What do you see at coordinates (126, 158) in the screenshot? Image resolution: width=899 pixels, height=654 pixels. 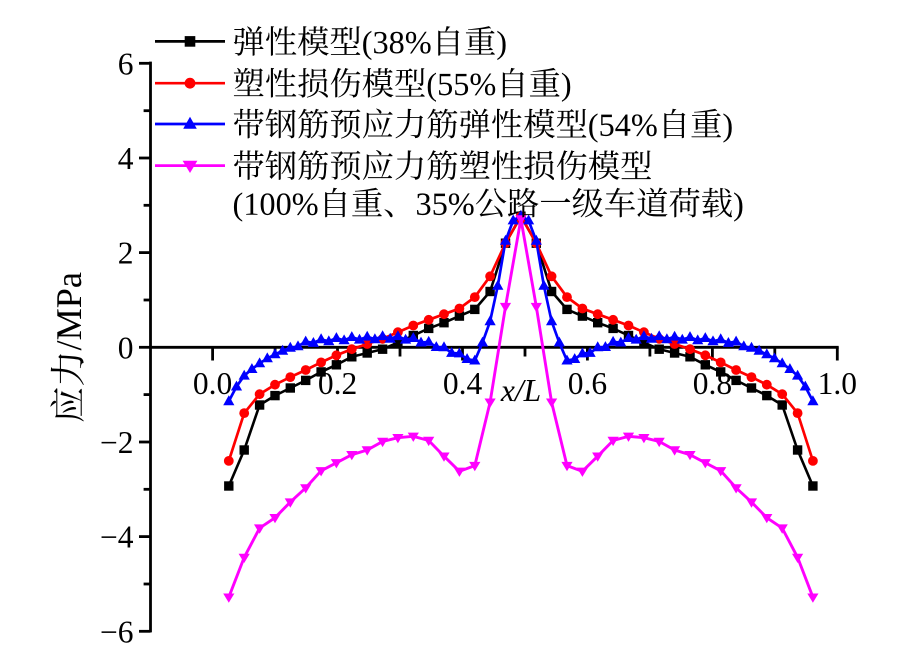 I see `svg-text: 4` at bounding box center [126, 158].